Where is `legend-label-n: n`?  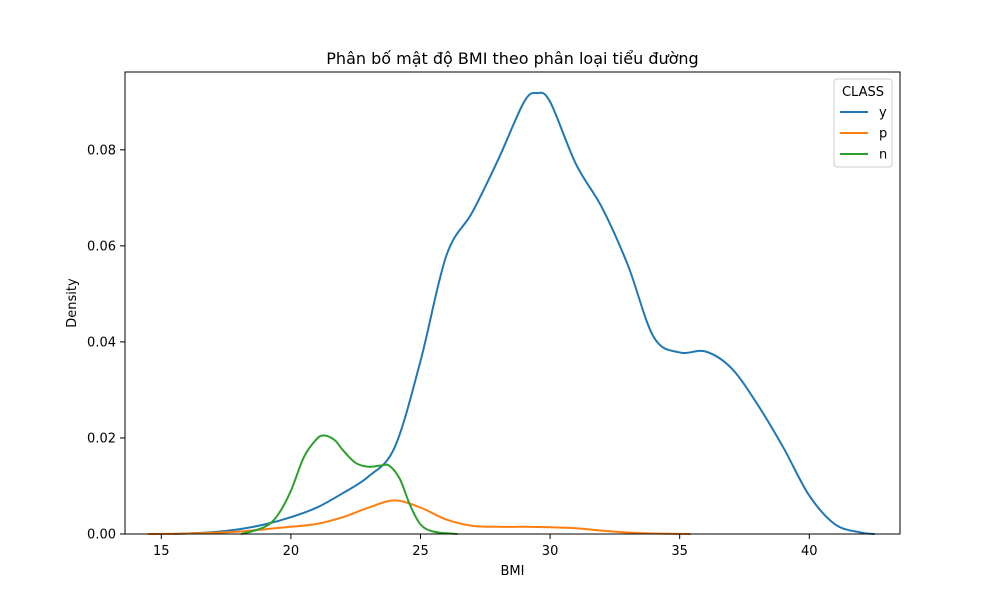 legend-label-n: n is located at coordinates (883, 155).